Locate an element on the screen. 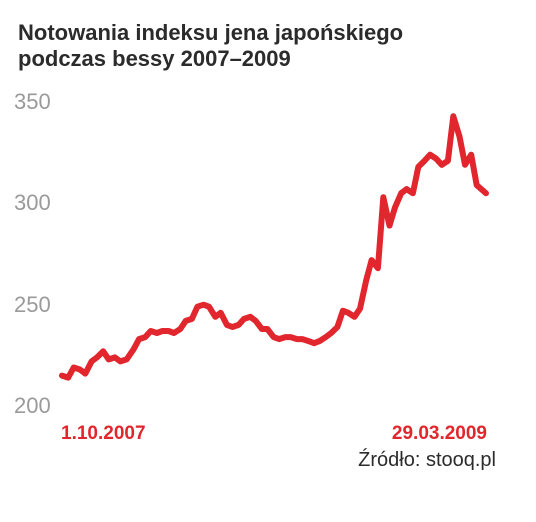 The width and height of the screenshot is (536, 522). y-tick-label: 300 is located at coordinates (32, 202).